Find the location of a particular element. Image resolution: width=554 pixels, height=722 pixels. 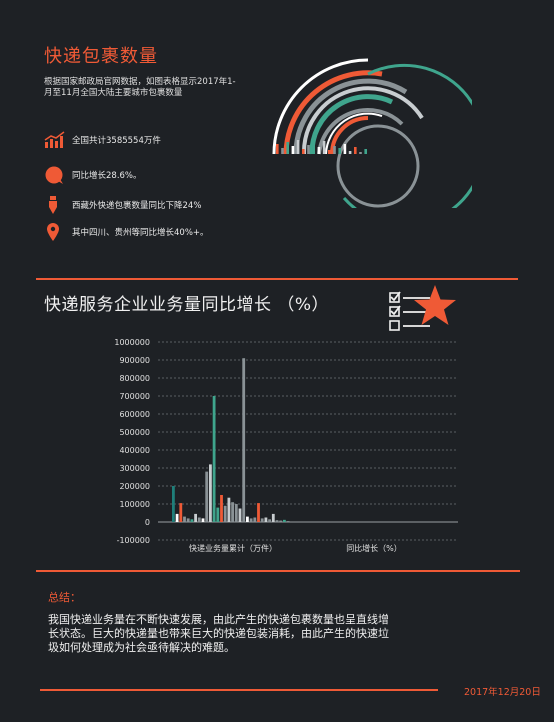

y-tick-label: 700000 is located at coordinates (134, 396).